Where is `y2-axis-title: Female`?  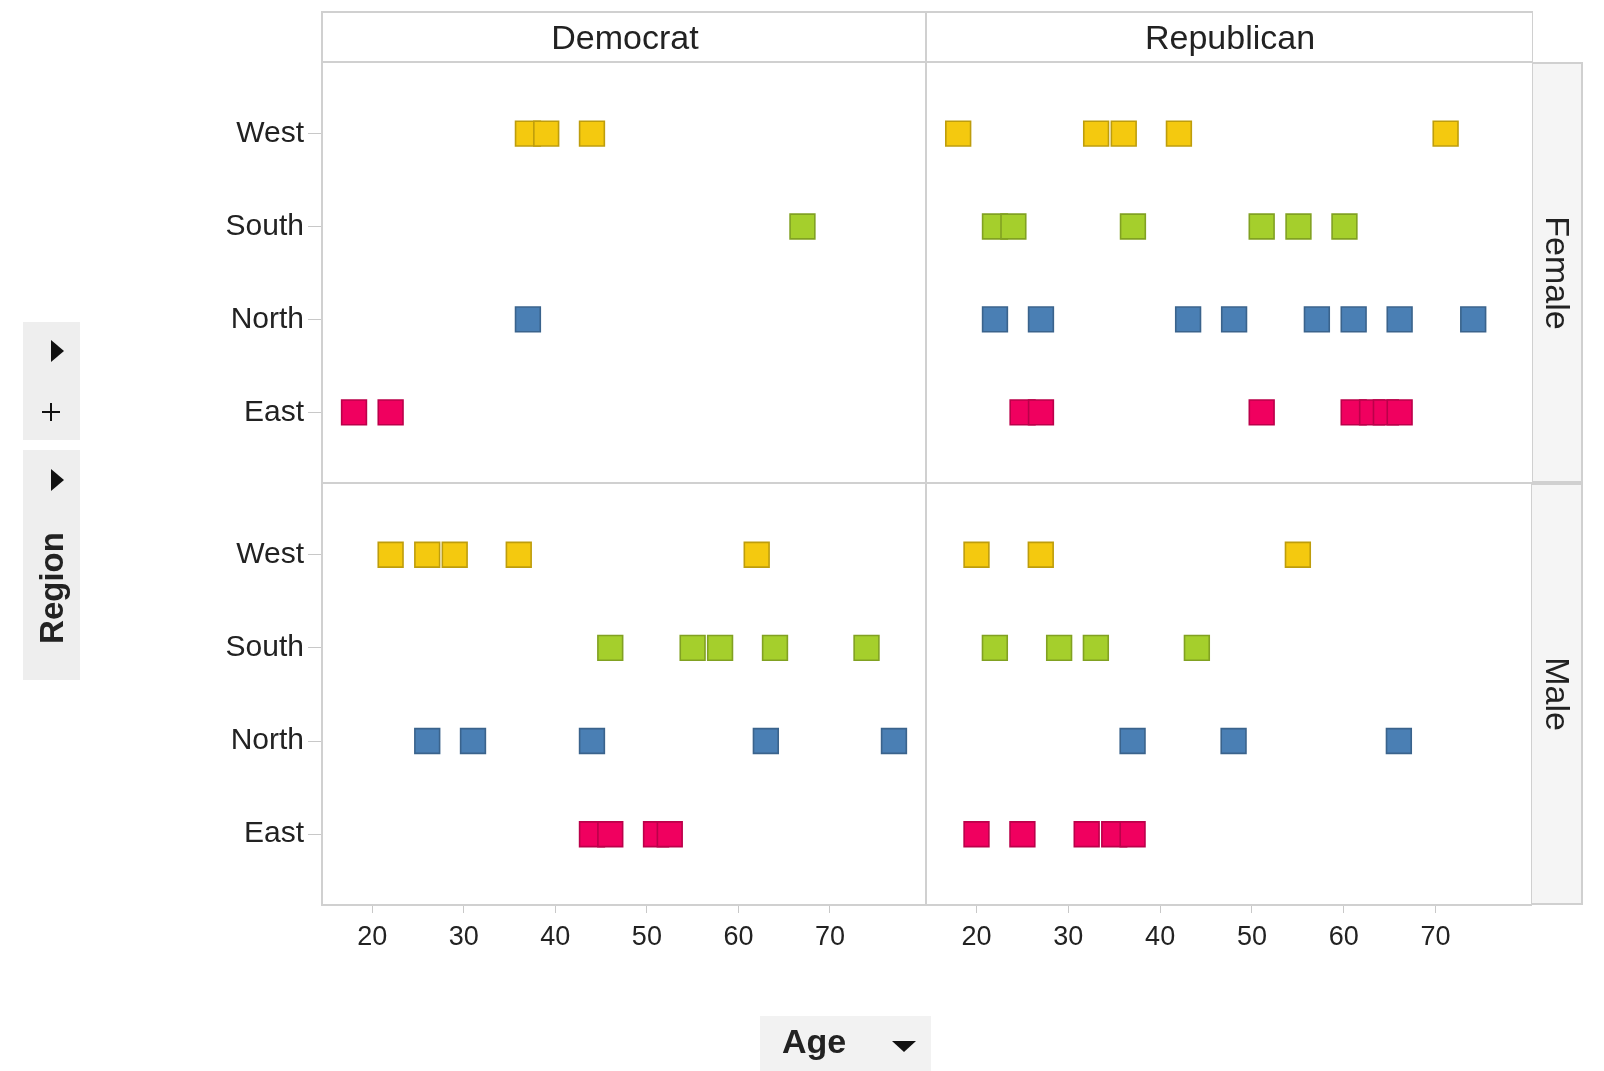
y2-axis-title: Female is located at coordinates (1556, 272).